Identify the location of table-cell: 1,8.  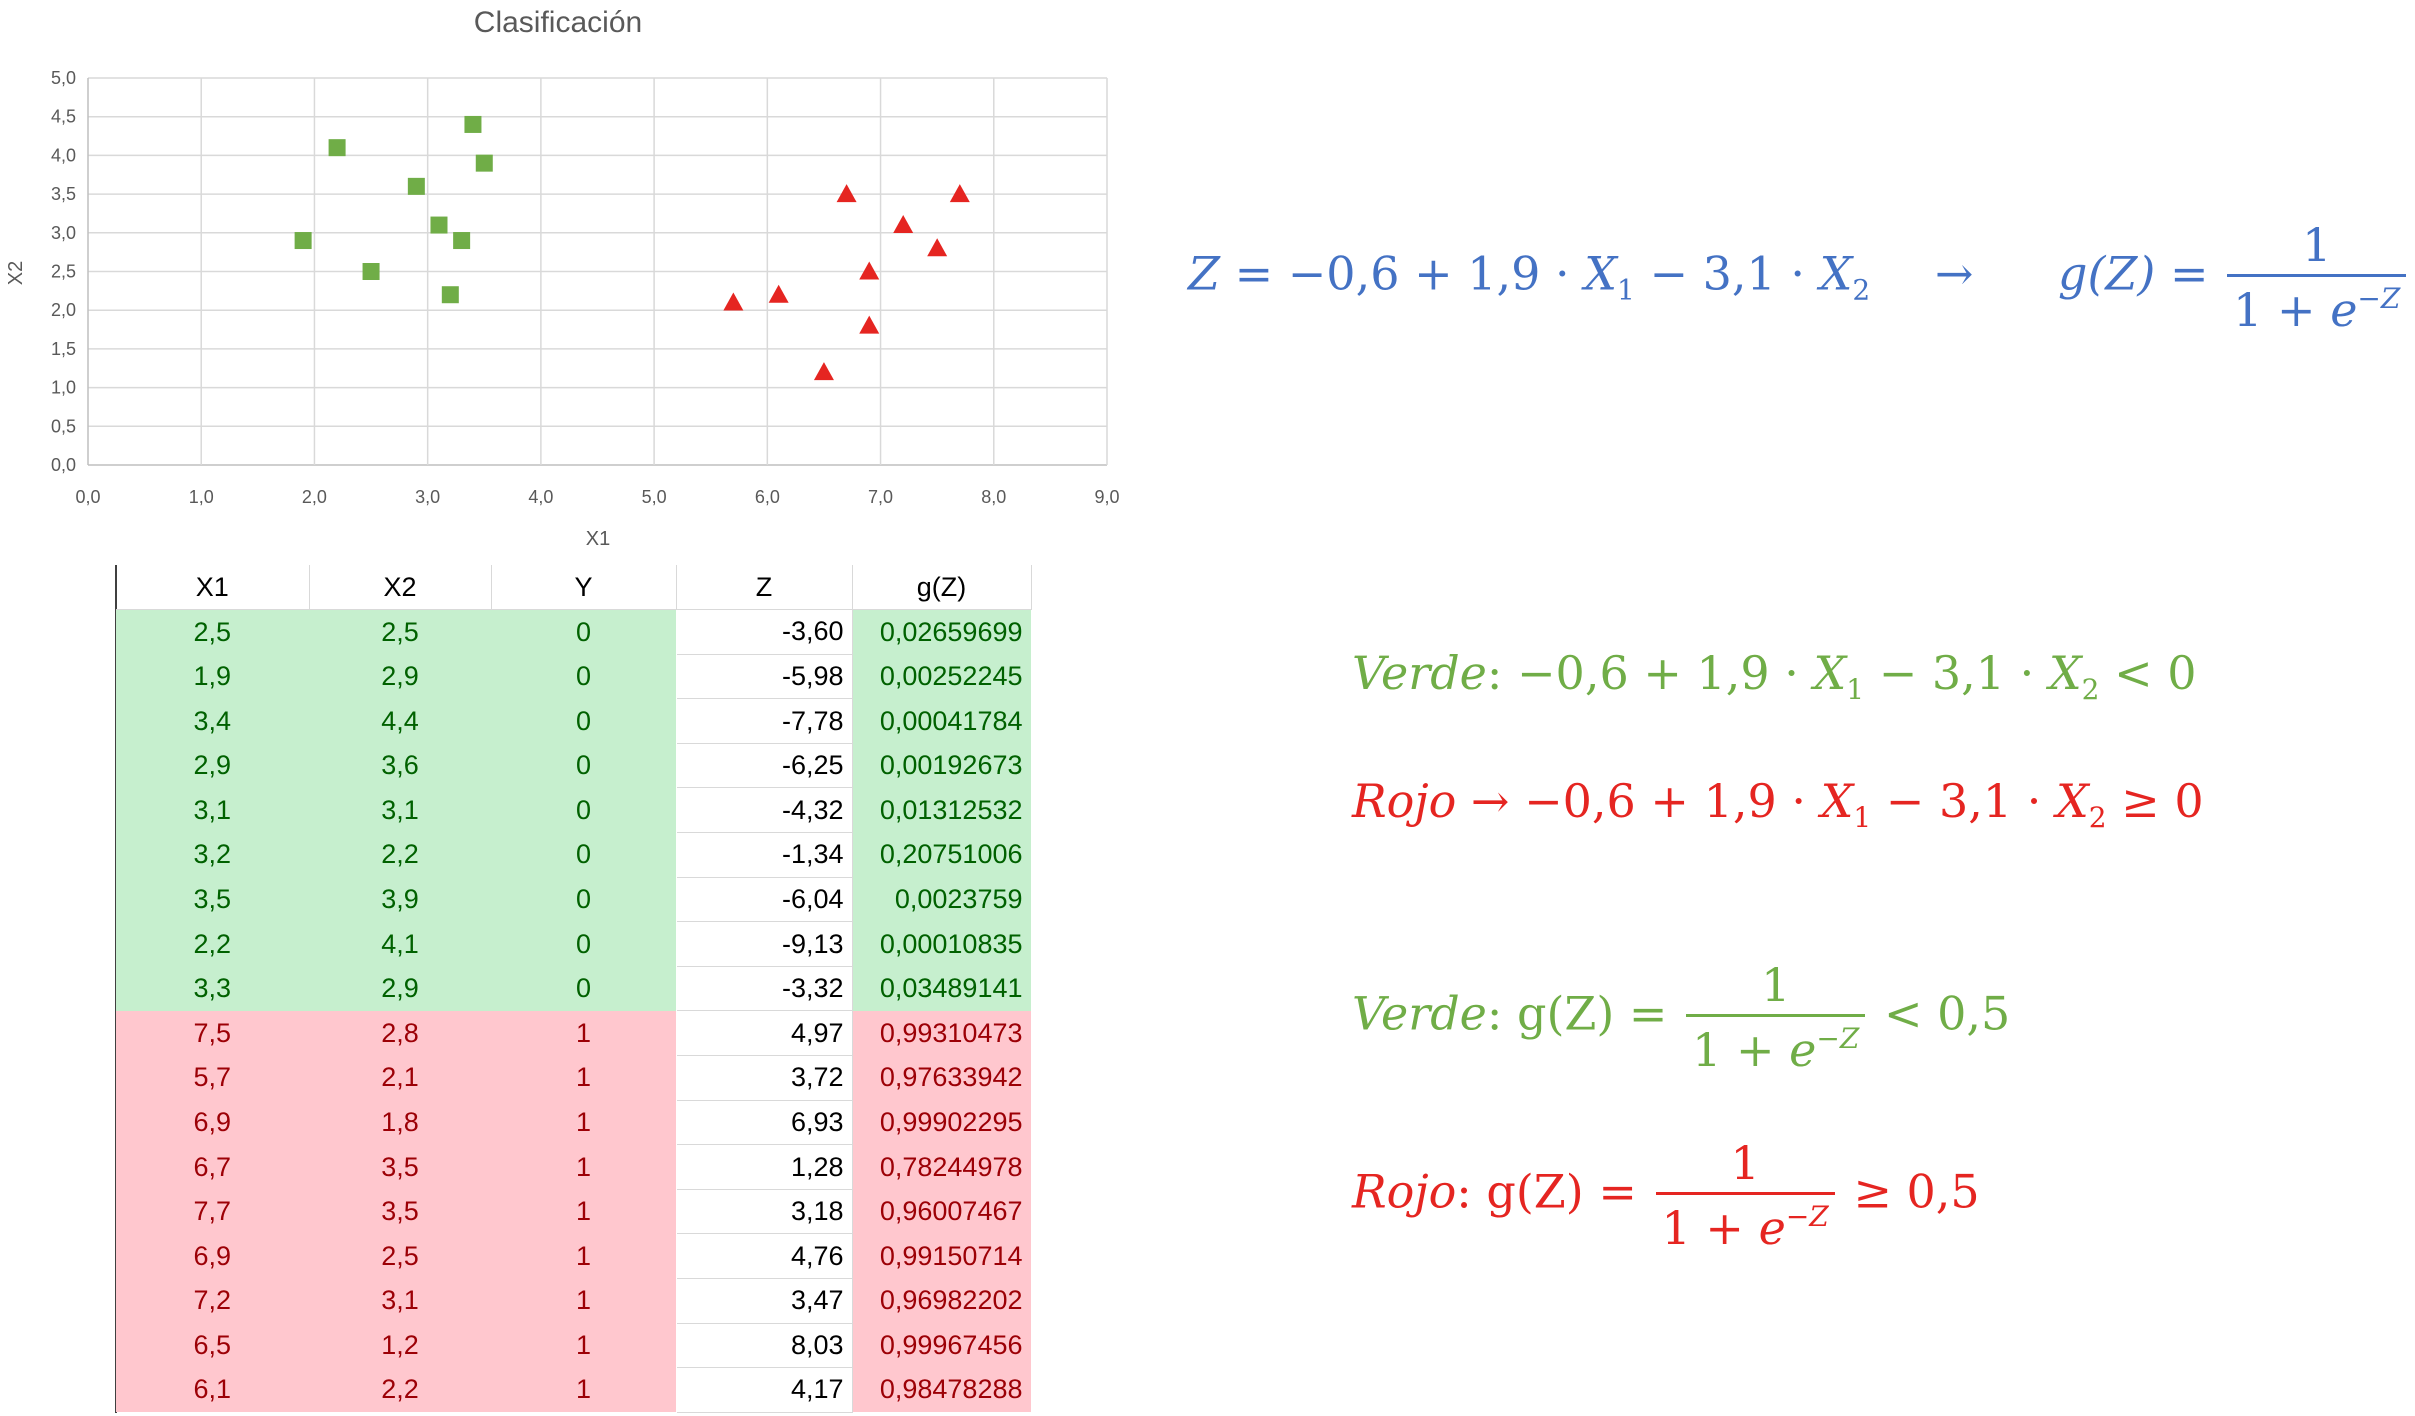
(400, 1122).